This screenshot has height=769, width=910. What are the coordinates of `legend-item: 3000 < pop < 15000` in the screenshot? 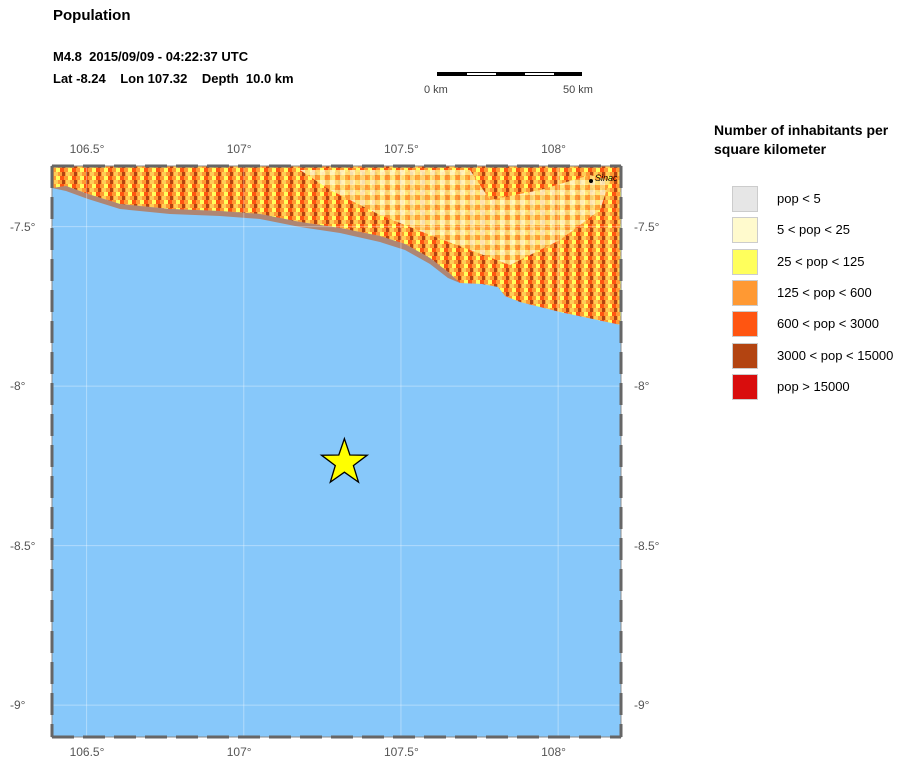 It's located at (821, 355).